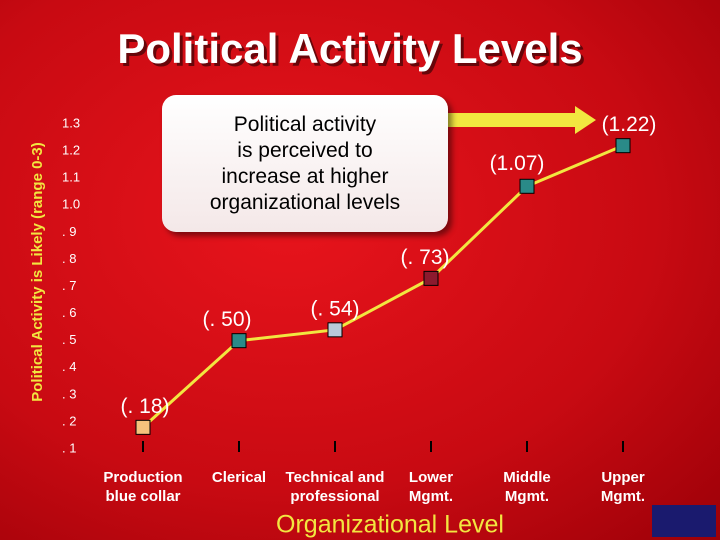 This screenshot has height=540, width=720. I want to click on y-tick-label: . 3, so click(69, 393).